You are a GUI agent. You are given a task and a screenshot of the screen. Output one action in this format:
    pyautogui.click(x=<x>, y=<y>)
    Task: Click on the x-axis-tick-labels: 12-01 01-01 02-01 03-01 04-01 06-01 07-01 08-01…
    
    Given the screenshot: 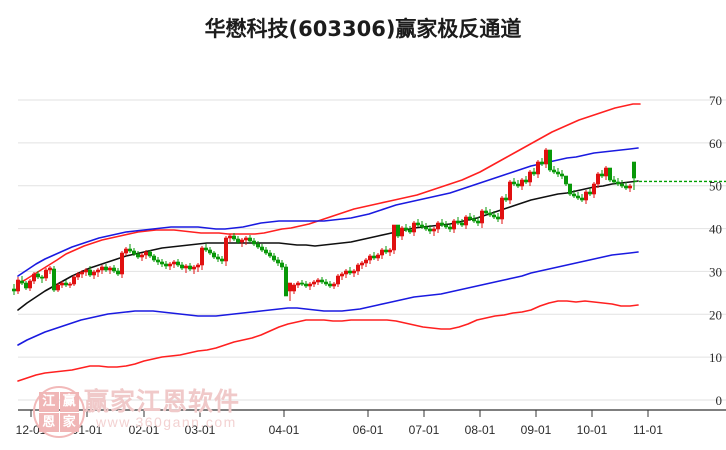 What is the action you would take?
    pyautogui.click(x=340, y=430)
    